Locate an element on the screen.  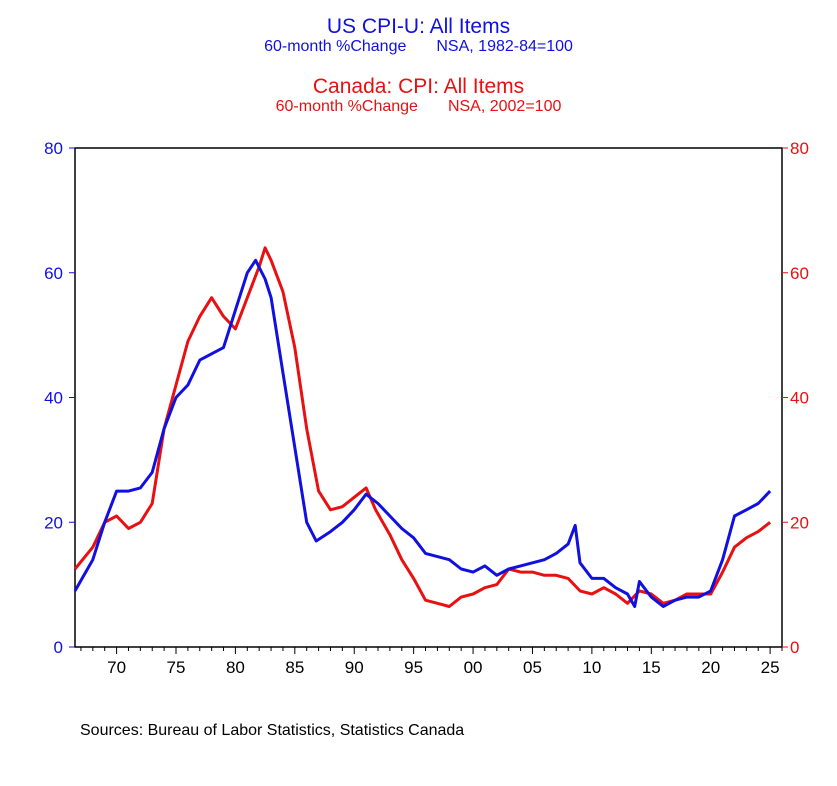
us-subtitle-right: NSA, 1982-84=100 is located at coordinates (504, 46).